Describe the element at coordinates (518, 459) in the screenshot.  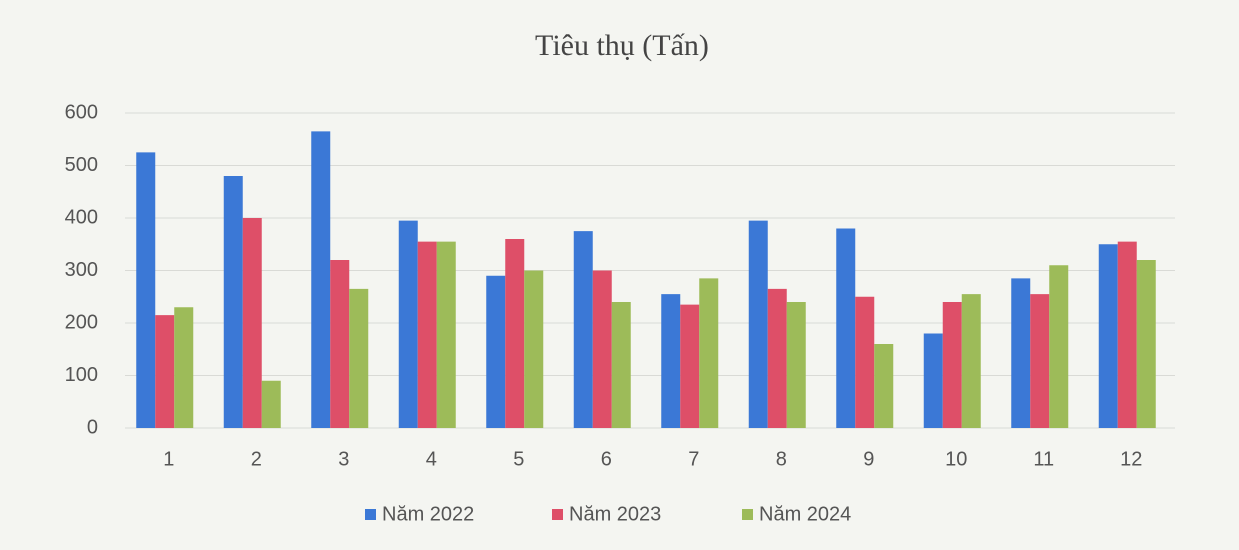
I see `x-tick-label: 5` at that location.